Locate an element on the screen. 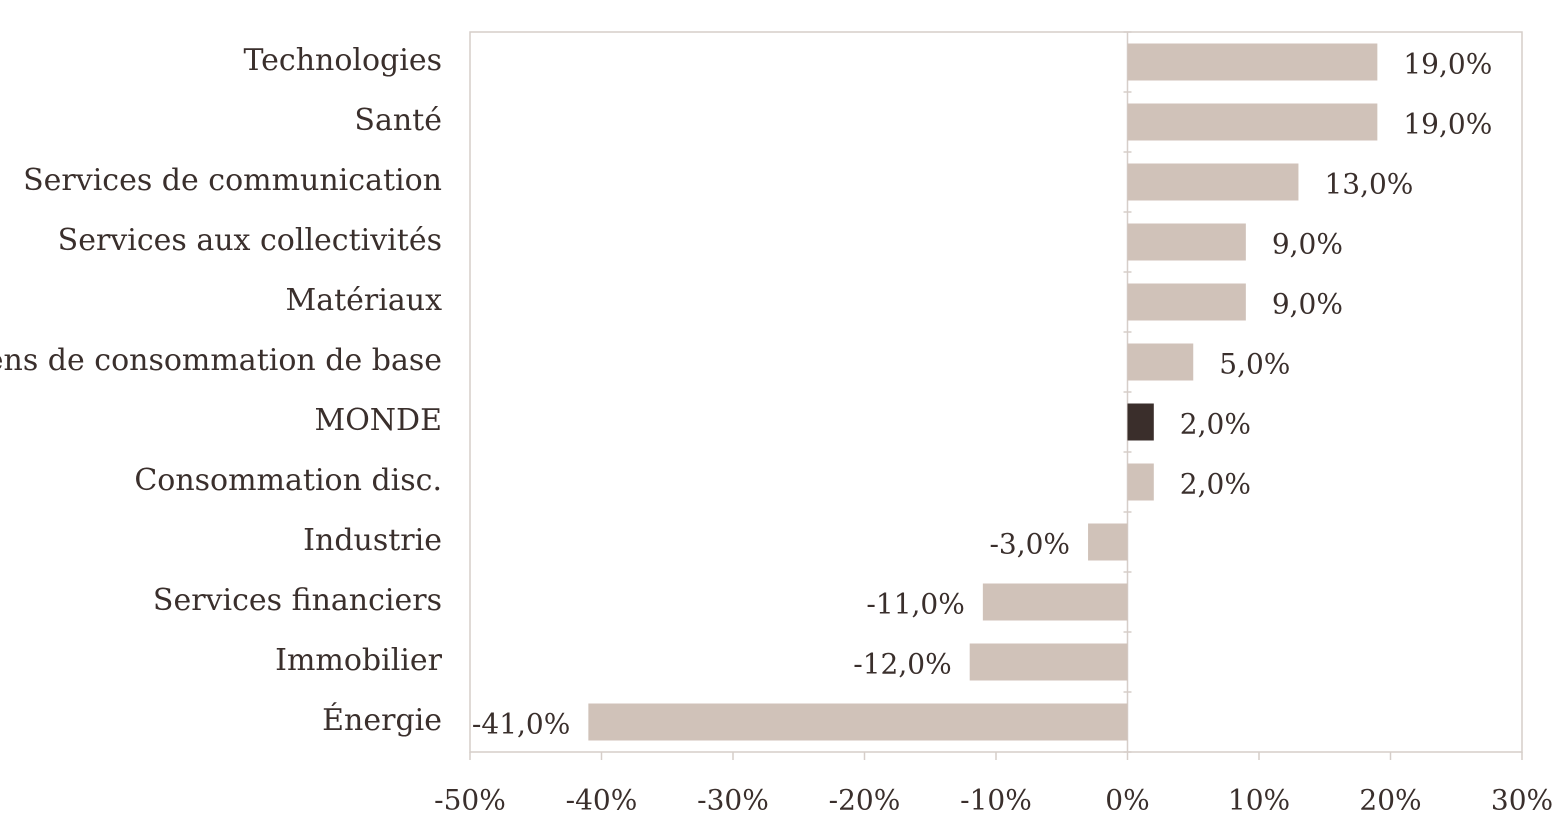 The height and width of the screenshot is (835, 1560). bar-consommation-disc is located at coordinates (1140, 482).